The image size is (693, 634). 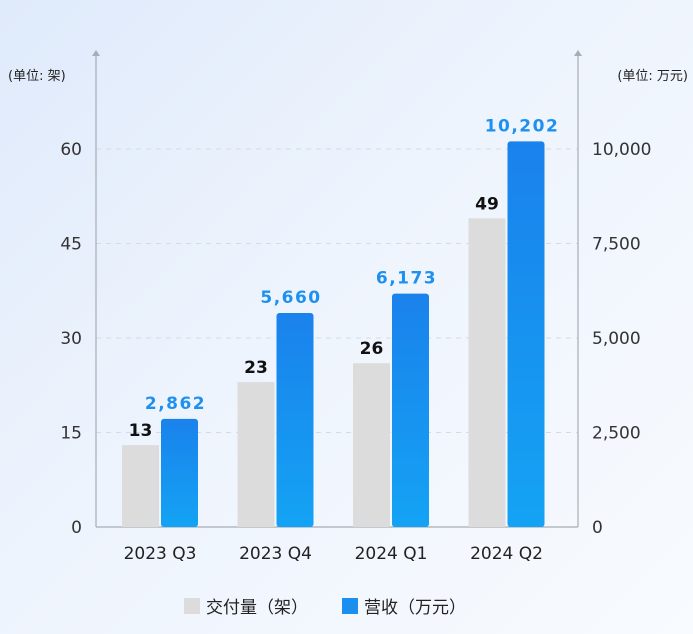 What do you see at coordinates (578, 53) in the screenshot?
I see `right-axis-arrow-icon` at bounding box center [578, 53].